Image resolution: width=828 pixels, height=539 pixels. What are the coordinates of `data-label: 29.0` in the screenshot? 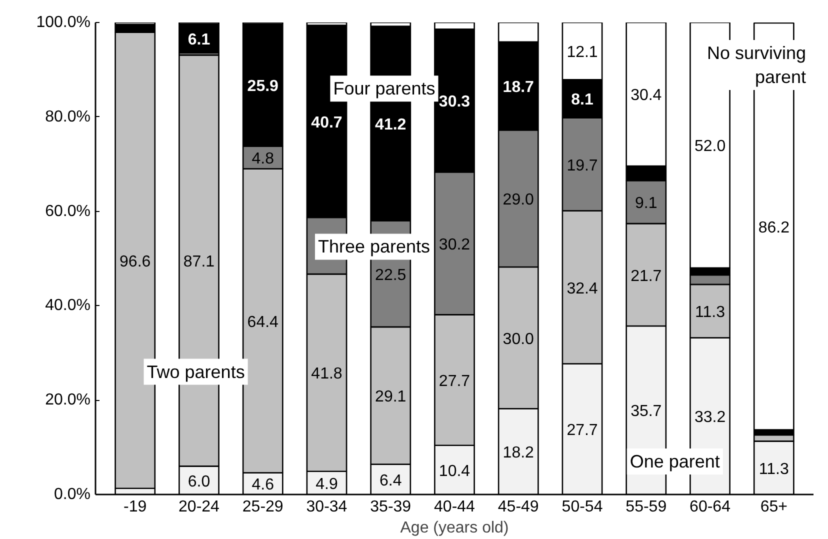 It's located at (518, 200).